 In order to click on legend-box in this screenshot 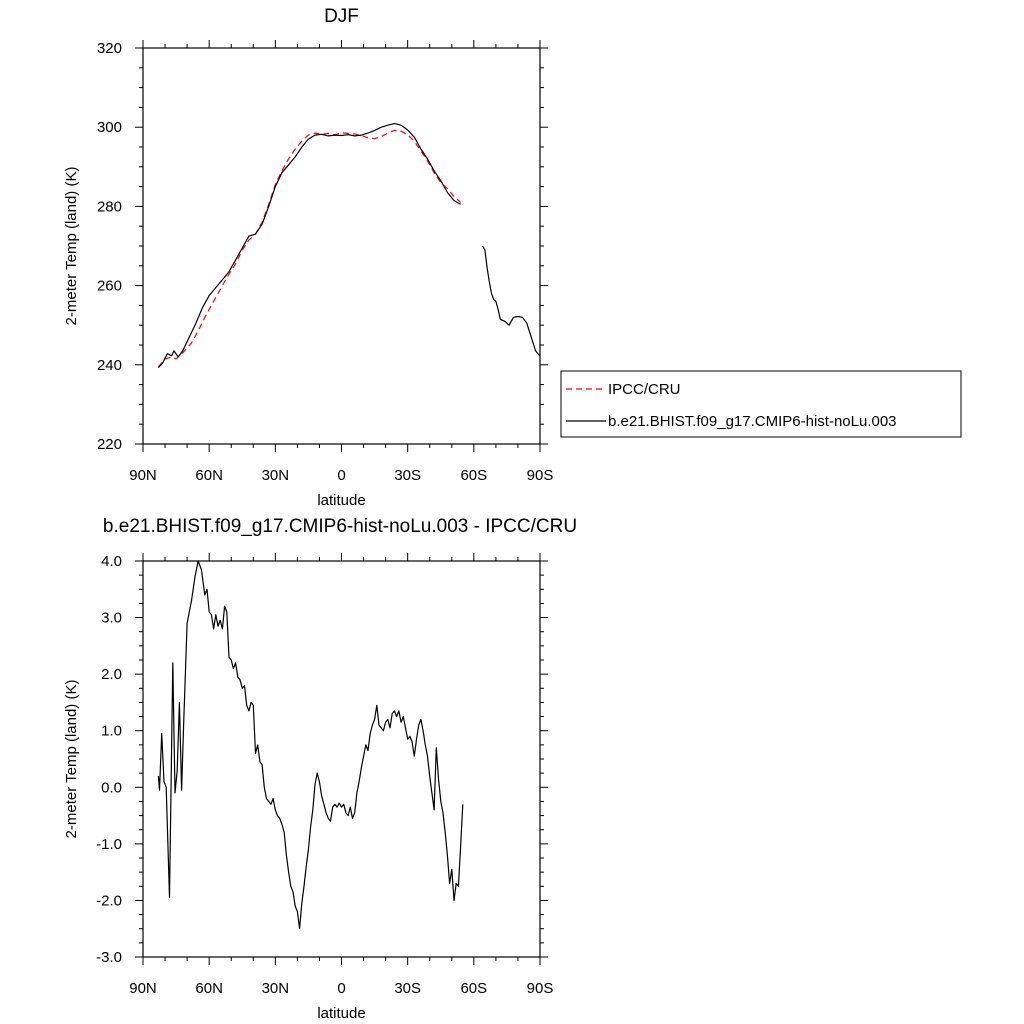, I will do `click(761, 404)`.